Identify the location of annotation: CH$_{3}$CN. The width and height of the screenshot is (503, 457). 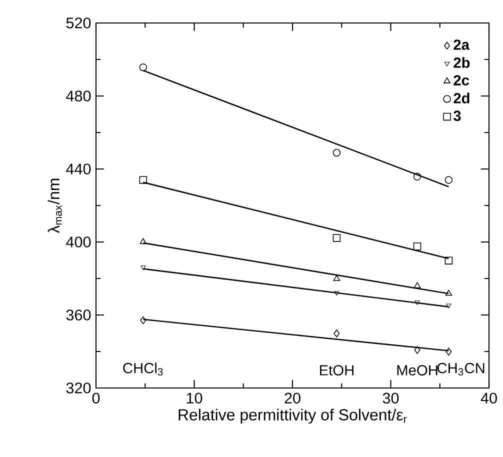
(460, 369).